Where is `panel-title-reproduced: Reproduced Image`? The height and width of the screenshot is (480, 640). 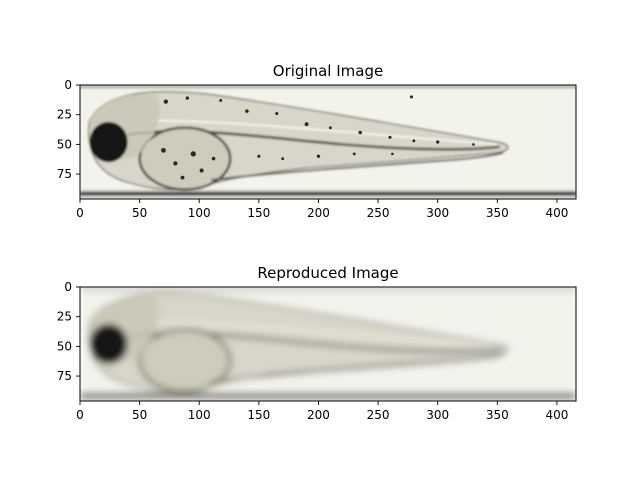
panel-title-reproduced: Reproduced Image is located at coordinates (327, 273).